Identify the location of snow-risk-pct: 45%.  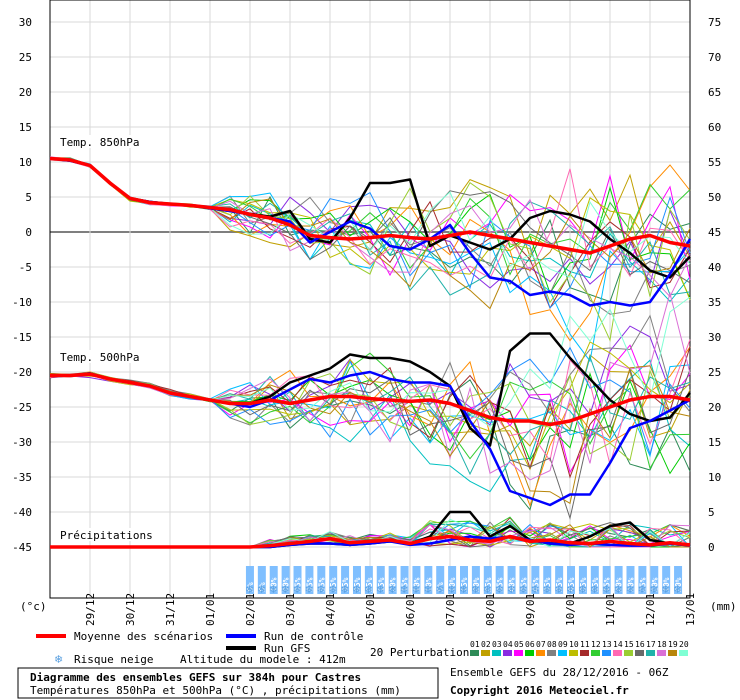
(535, 584).